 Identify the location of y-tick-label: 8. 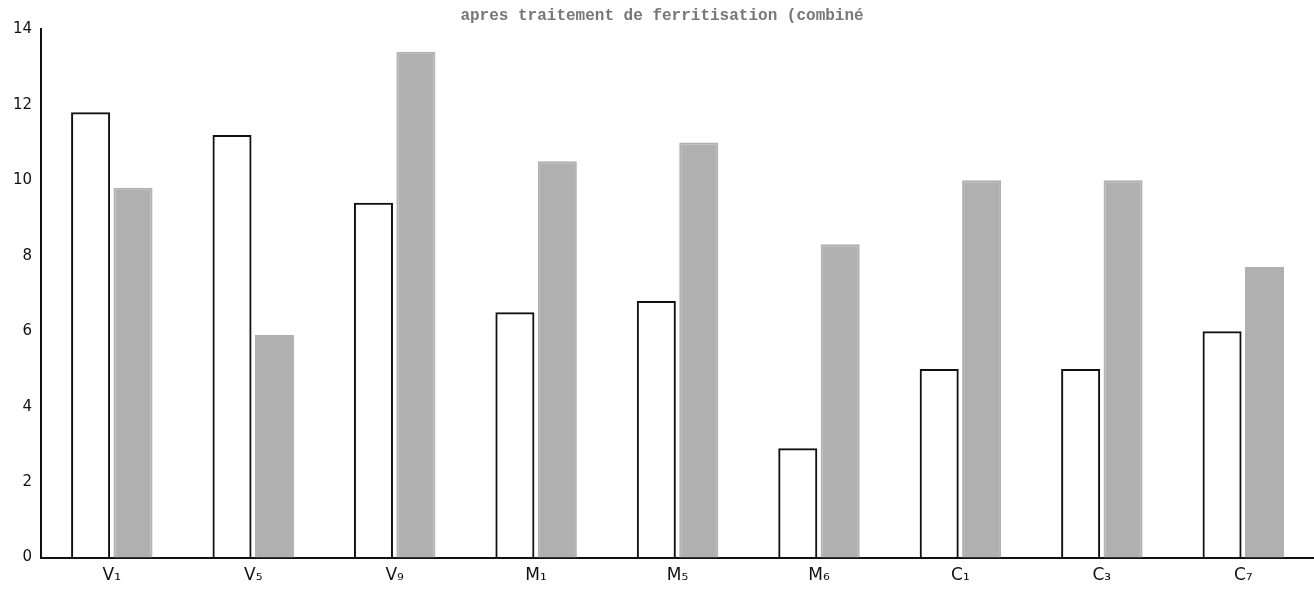
(27, 254).